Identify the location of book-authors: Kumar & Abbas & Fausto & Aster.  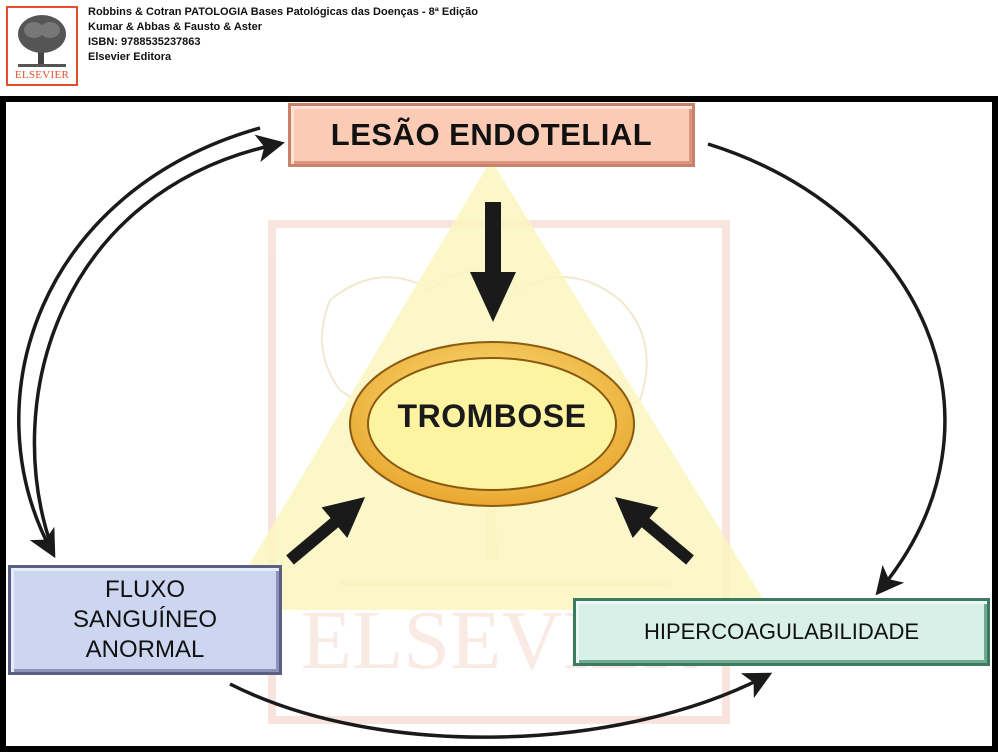
(175, 27).